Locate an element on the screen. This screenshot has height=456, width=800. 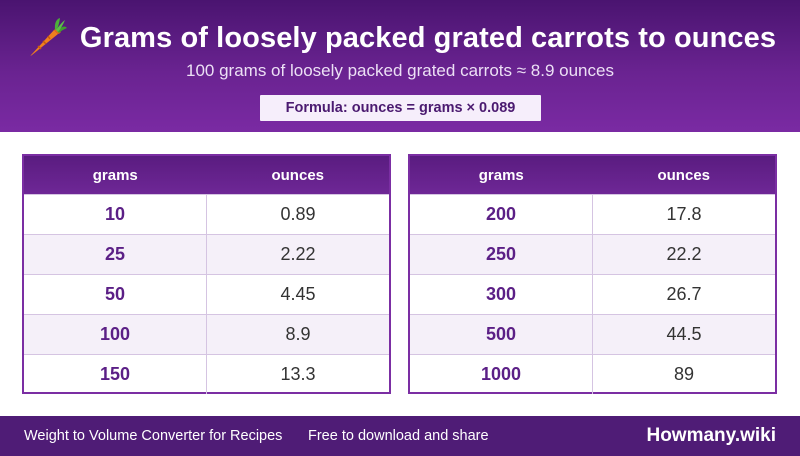
table-row: 50 4.45 is located at coordinates (206, 294).